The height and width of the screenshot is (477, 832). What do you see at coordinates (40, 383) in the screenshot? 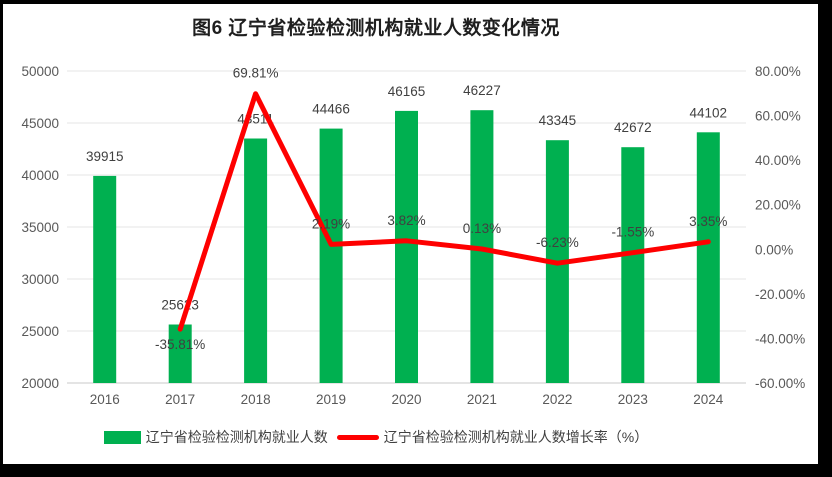
I see `y-axis-left-tick-label: 20000` at bounding box center [40, 383].